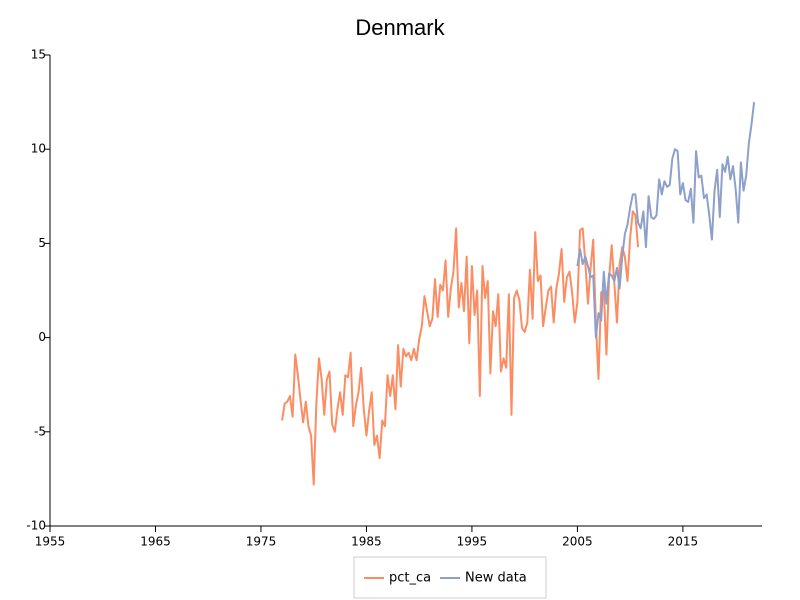  Describe the element at coordinates (400, 27) in the screenshot. I see `chart-title: Denmark` at that location.